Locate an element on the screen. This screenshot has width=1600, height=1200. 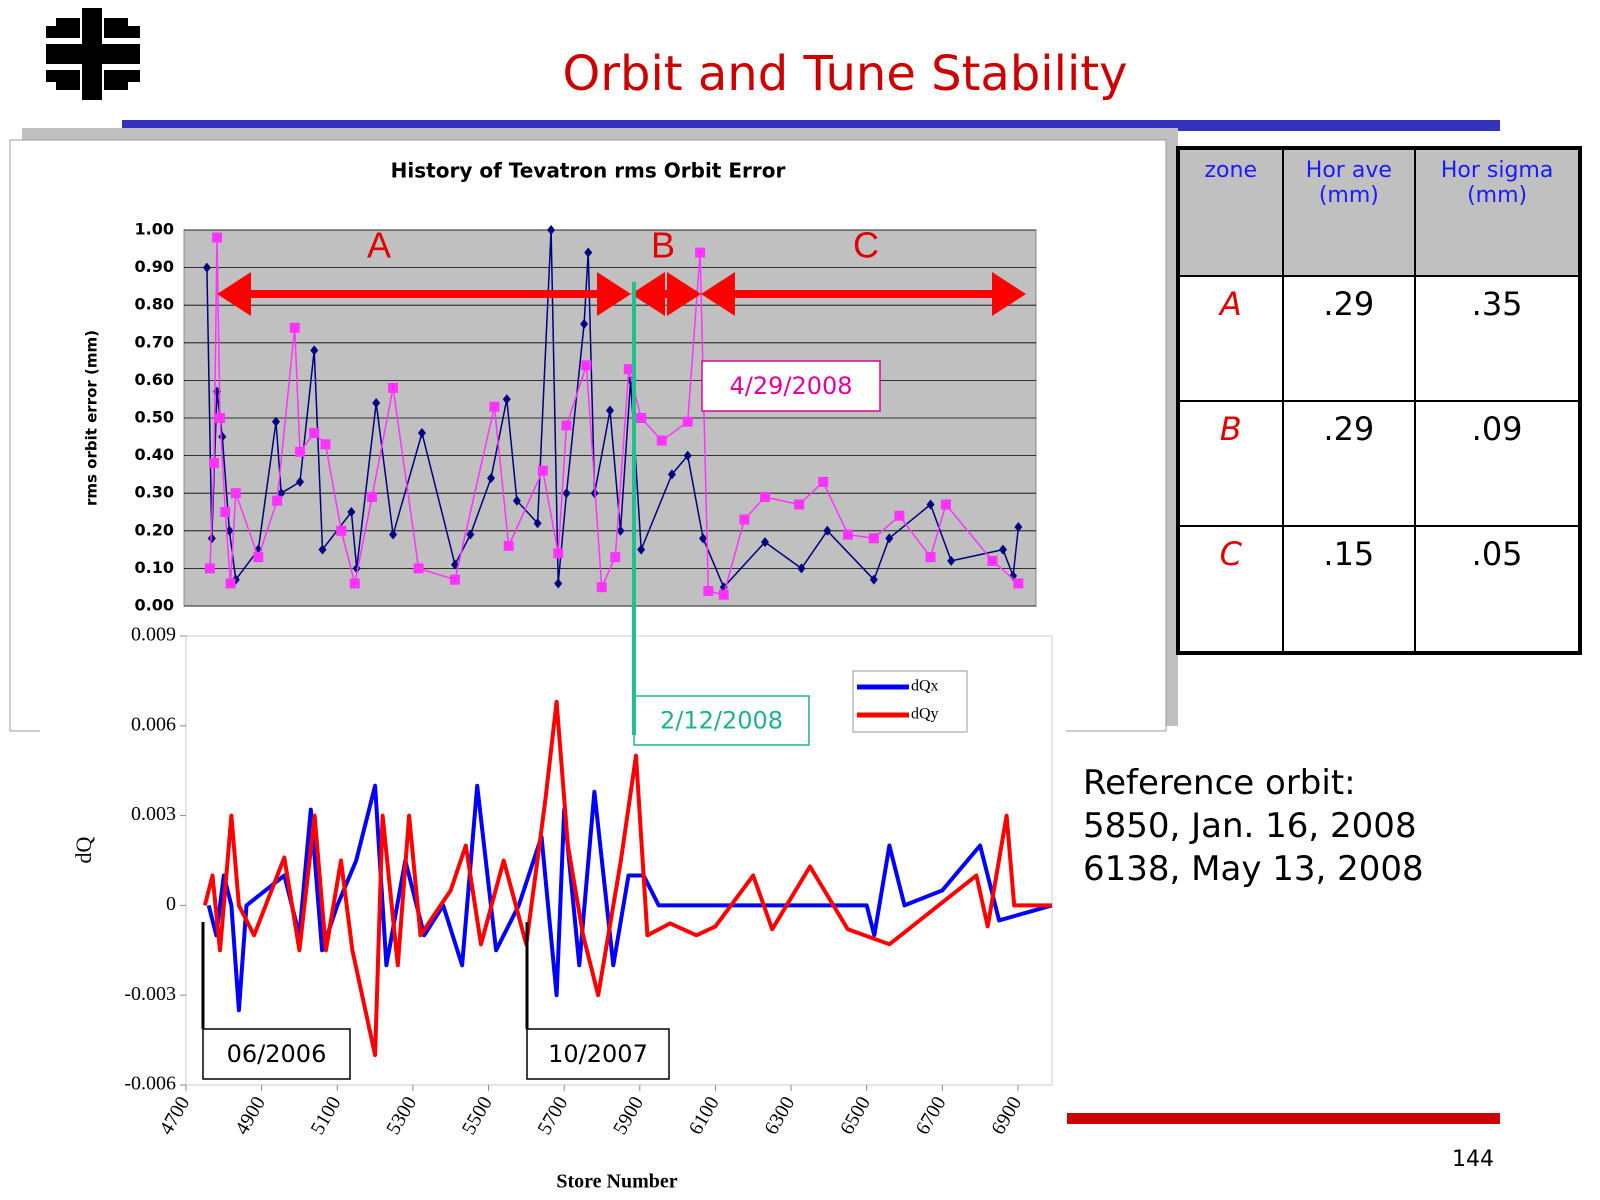
zone-cell: A is located at coordinates (1230, 338).